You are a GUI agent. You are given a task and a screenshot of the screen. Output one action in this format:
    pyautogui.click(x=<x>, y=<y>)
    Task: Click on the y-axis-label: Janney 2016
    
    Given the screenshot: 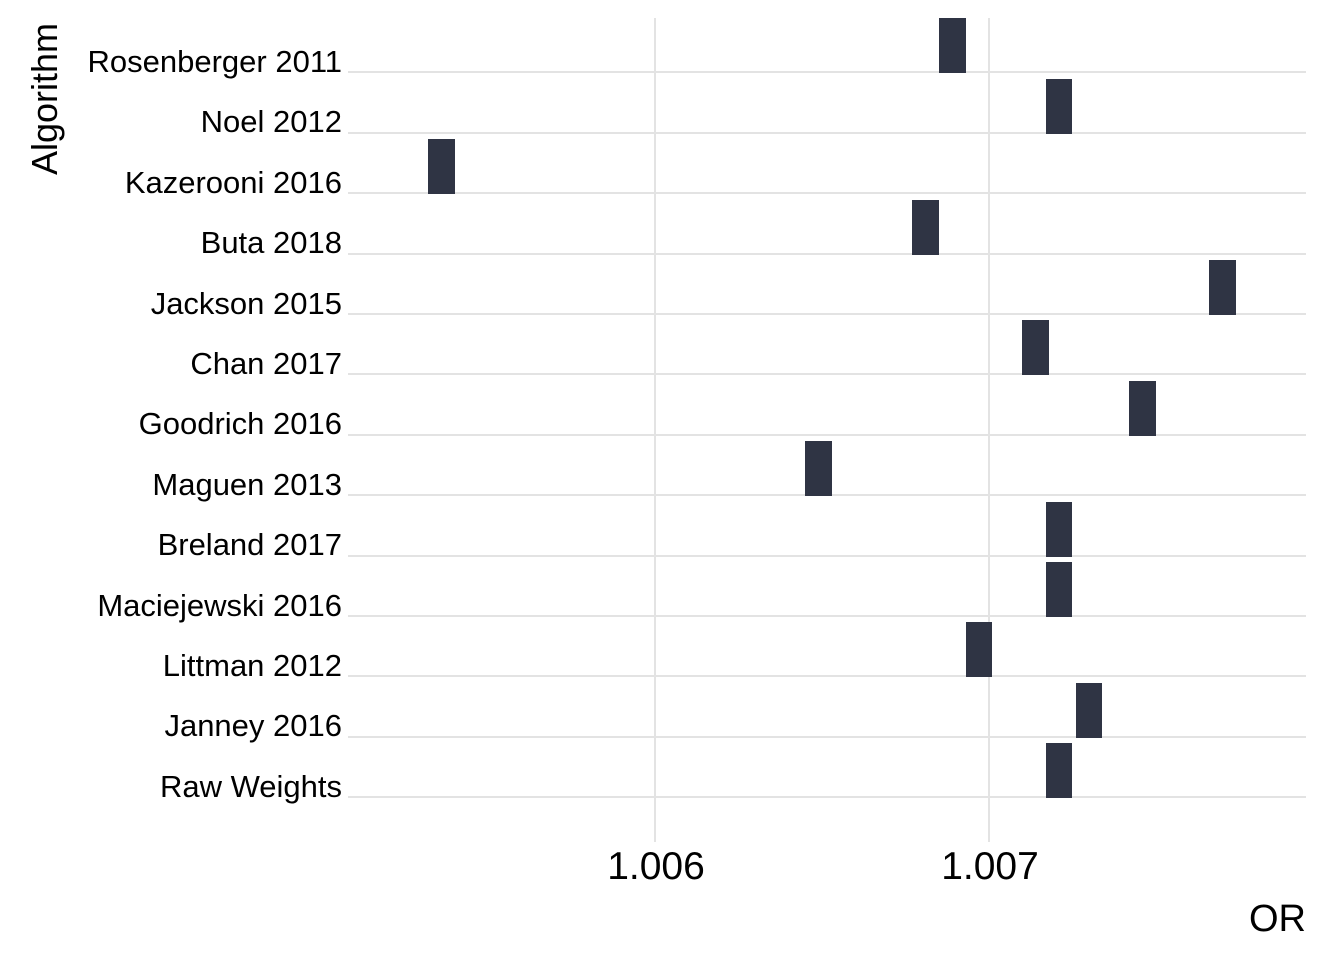 What is the action you would take?
    pyautogui.click(x=253, y=726)
    